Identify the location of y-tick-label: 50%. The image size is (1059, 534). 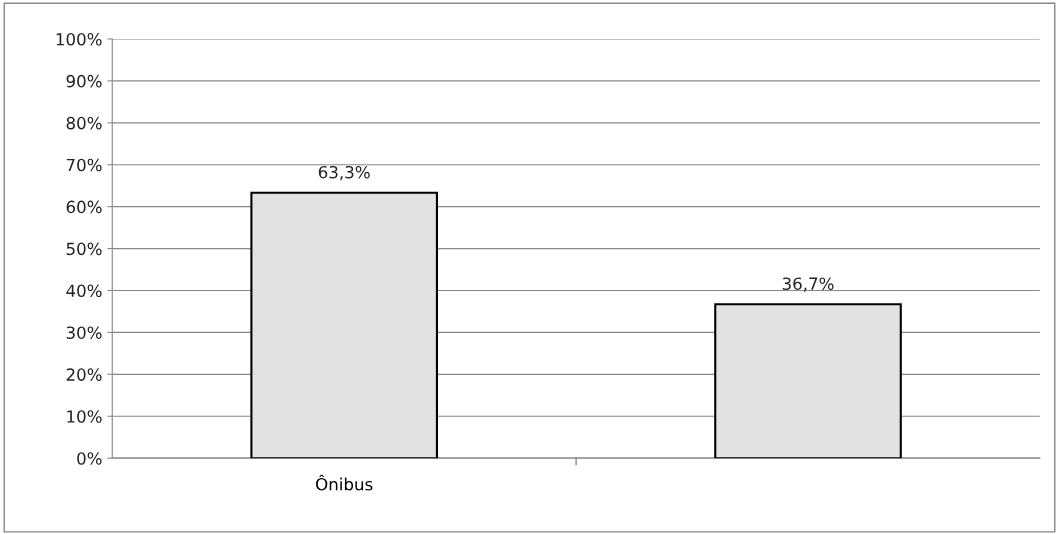
(84, 249).